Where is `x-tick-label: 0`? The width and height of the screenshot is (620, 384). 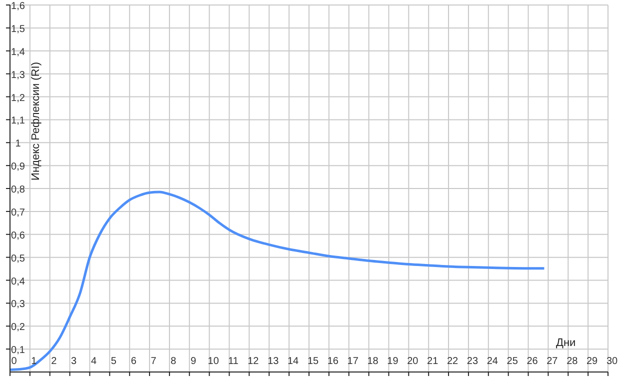 x-tick-label: 0 is located at coordinates (14, 361).